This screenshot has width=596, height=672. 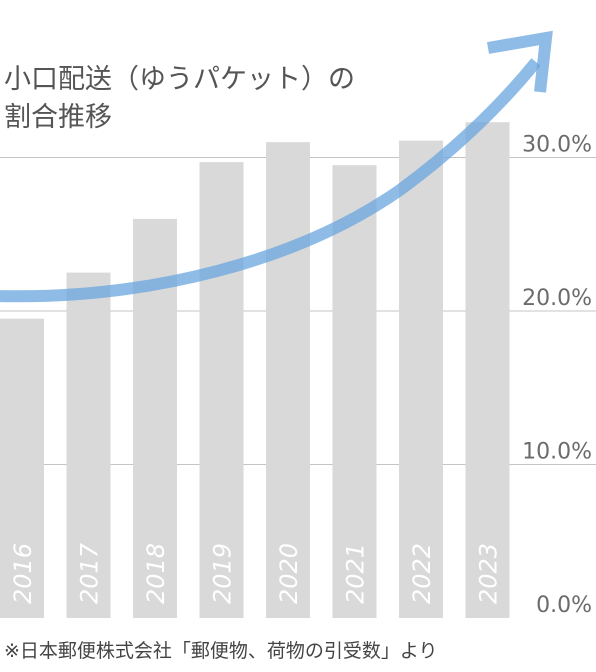 I want to click on x-tick-label-2020: 2020, so click(x=289, y=573).